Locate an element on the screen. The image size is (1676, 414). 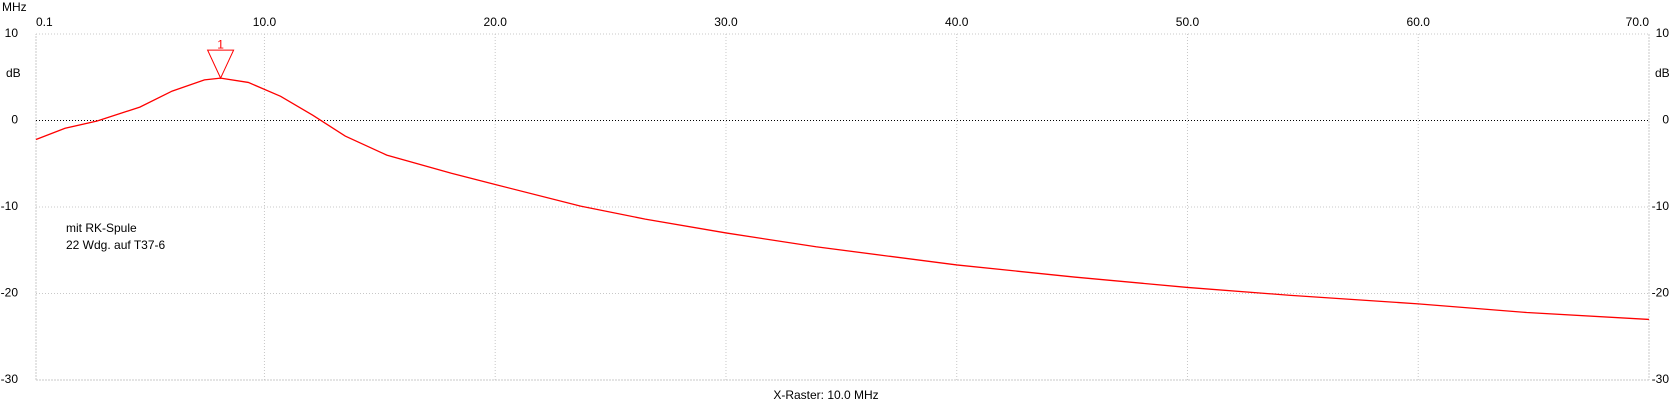
x-tick-label: 70.0 is located at coordinates (1638, 22).